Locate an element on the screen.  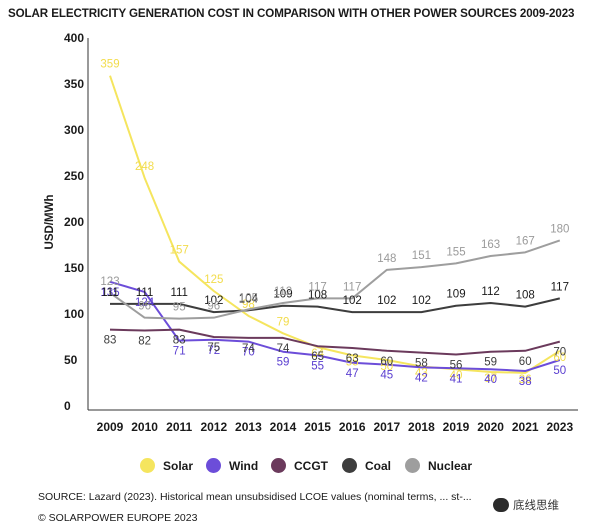
data-label-nuclear: 163 is located at coordinates (490, 245).